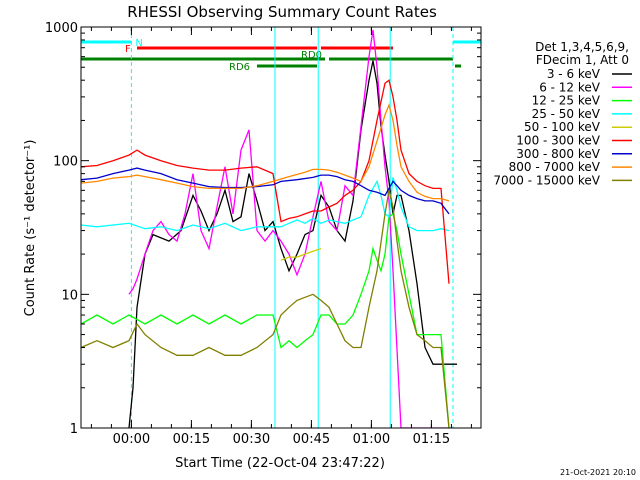 This screenshot has width=640, height=480. Describe the element at coordinates (562, 127) in the screenshot. I see `legend-label-4: 50 - 100 keV` at that location.